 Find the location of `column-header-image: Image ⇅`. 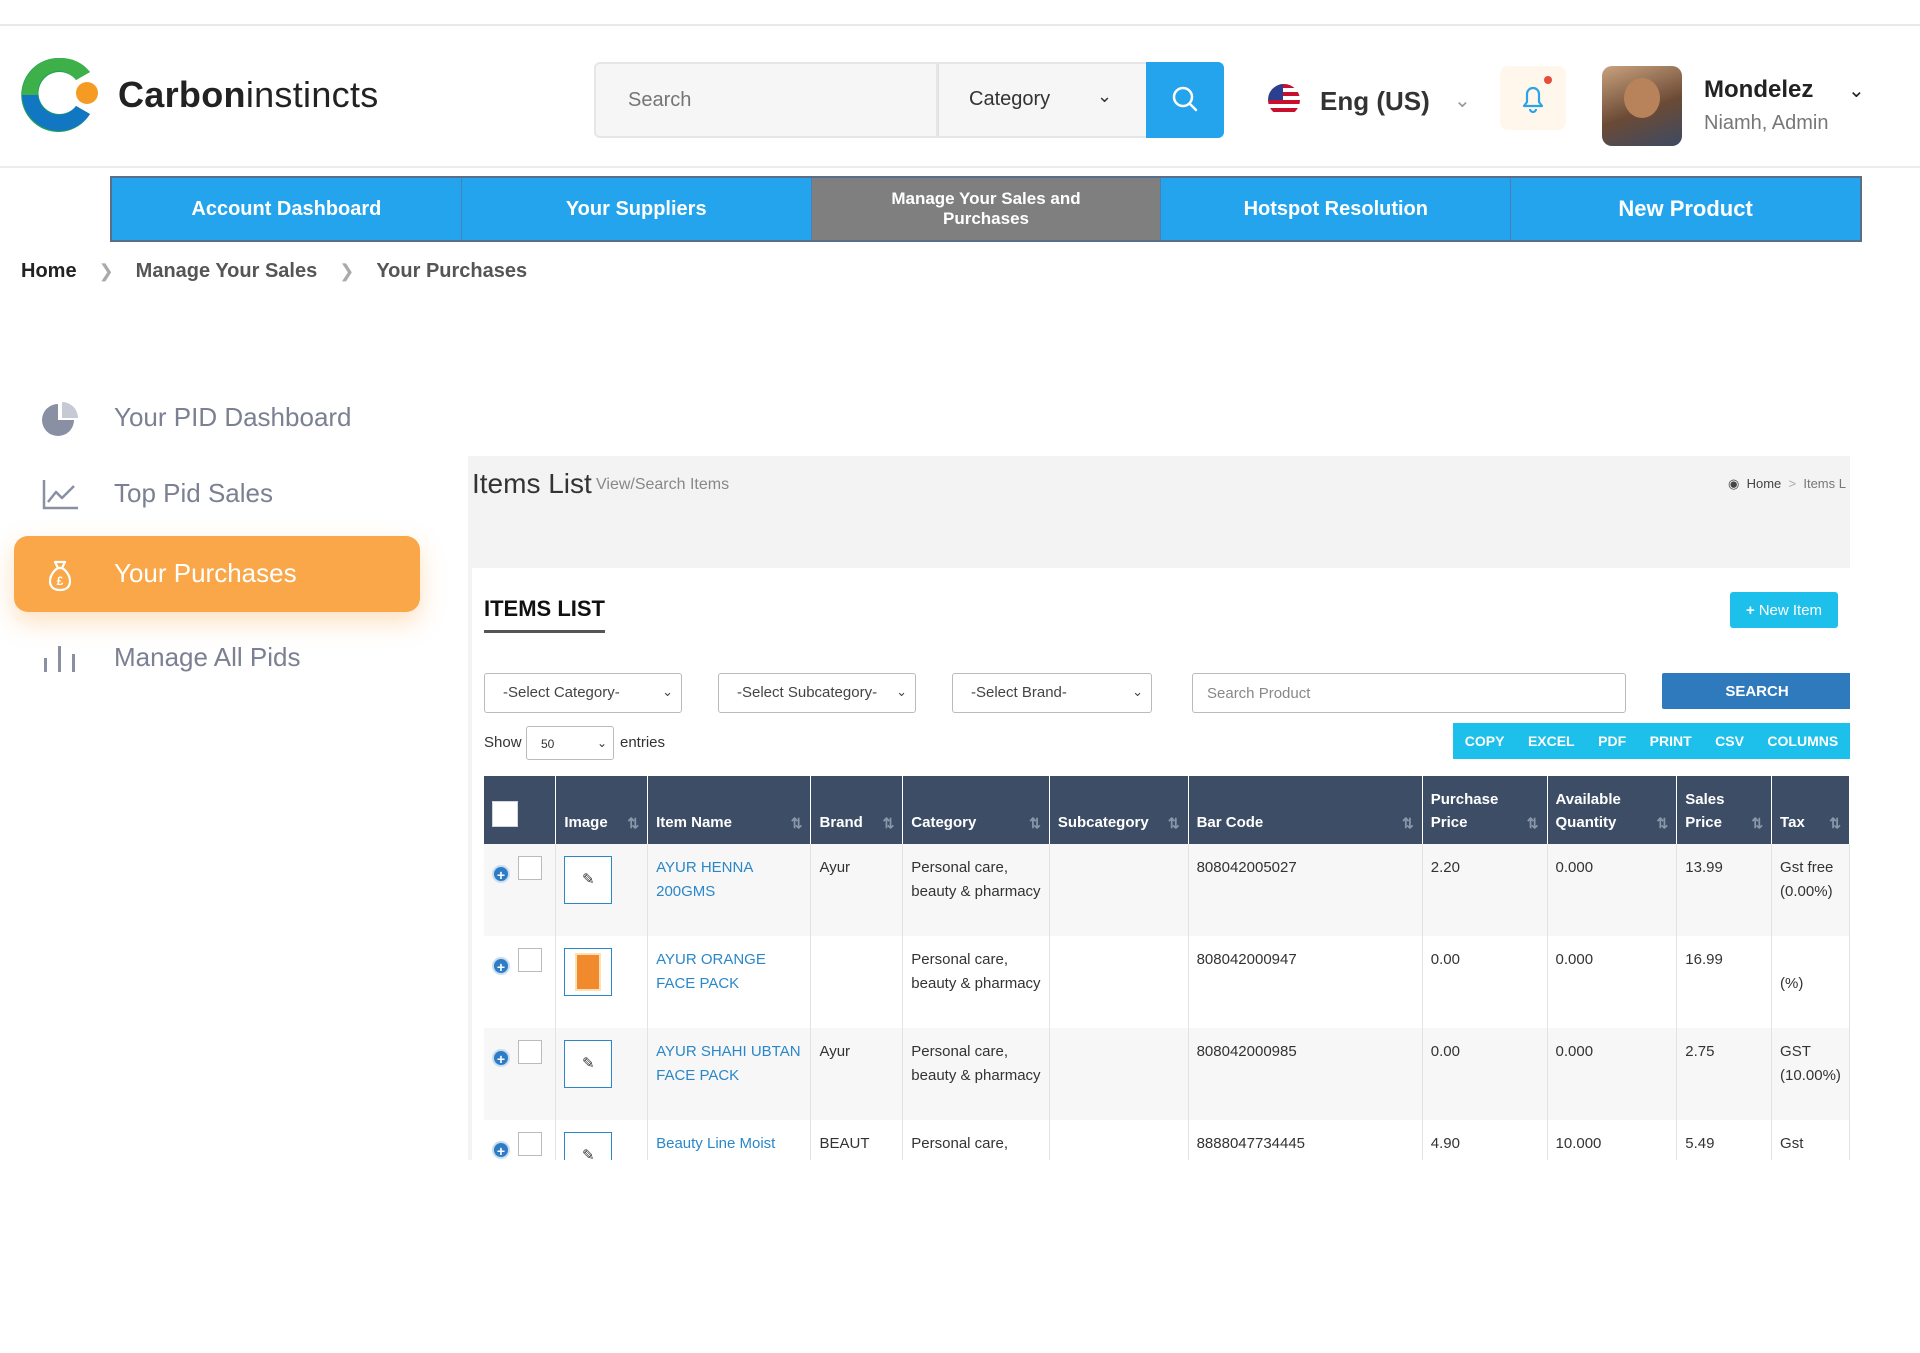

column-header-image: Image ⇅ is located at coordinates (602, 810).